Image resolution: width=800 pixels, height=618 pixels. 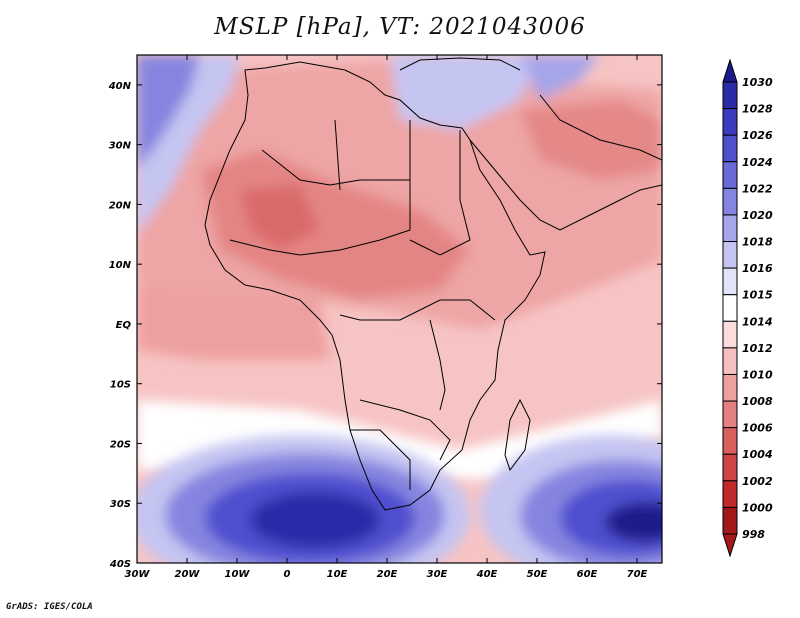 What do you see at coordinates (120, 205) in the screenshot?
I see `lat-tick-label: 20N` at bounding box center [120, 205].